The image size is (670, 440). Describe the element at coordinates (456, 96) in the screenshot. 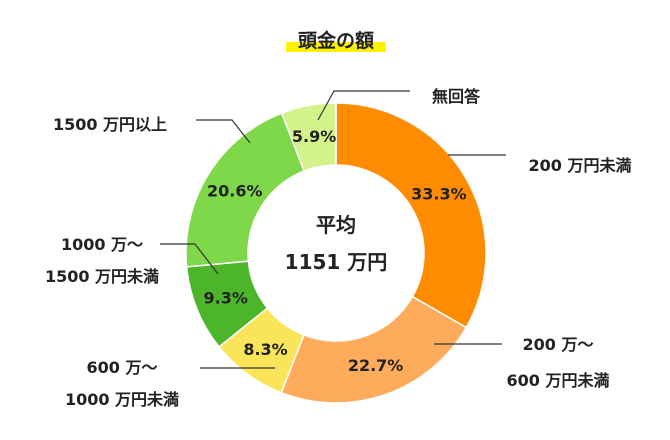

I see `category-label-5-line-0: 無回答` at that location.